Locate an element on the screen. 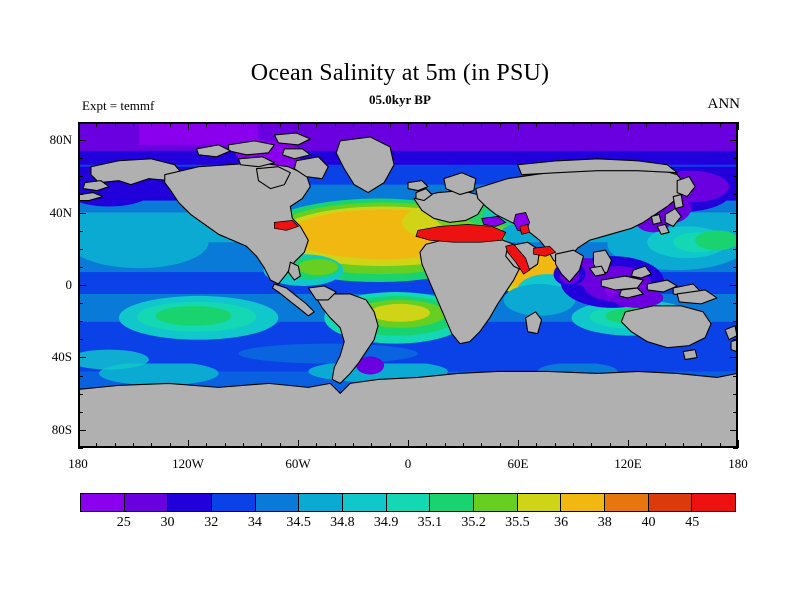  figure-subtitle: 05.0kyr BP is located at coordinates (400, 99).